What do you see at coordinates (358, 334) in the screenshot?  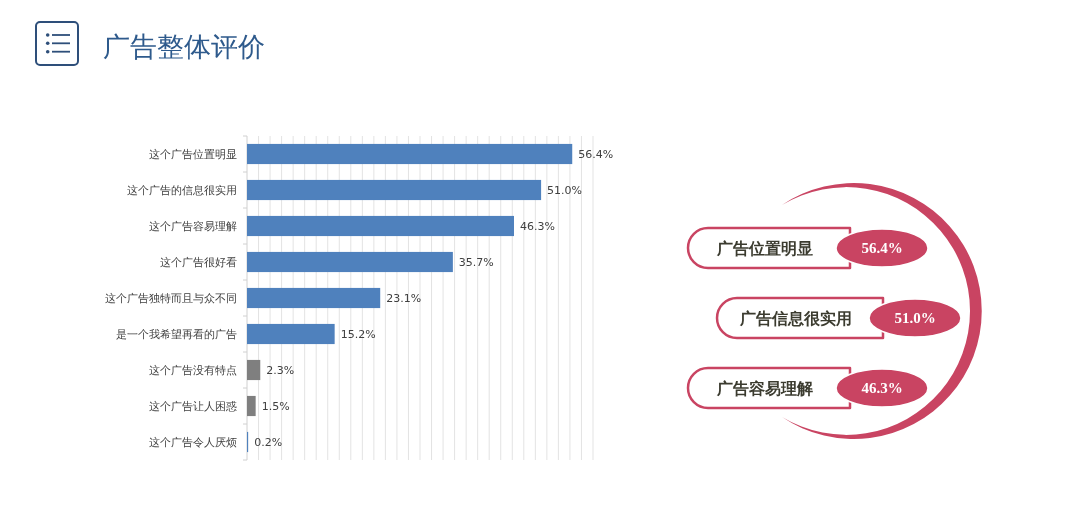 I see `data-label: 15.2%` at bounding box center [358, 334].